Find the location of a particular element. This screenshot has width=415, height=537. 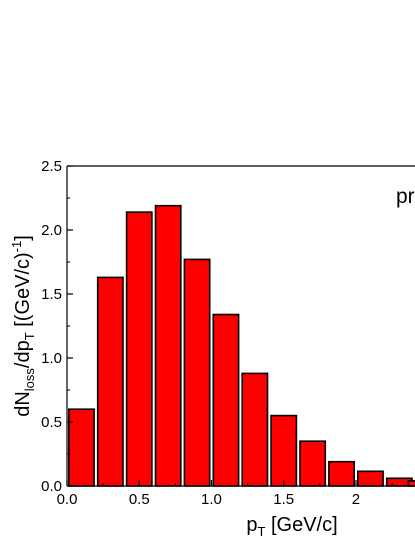

y-tick-label-1: 0.5 is located at coordinates (51, 422).